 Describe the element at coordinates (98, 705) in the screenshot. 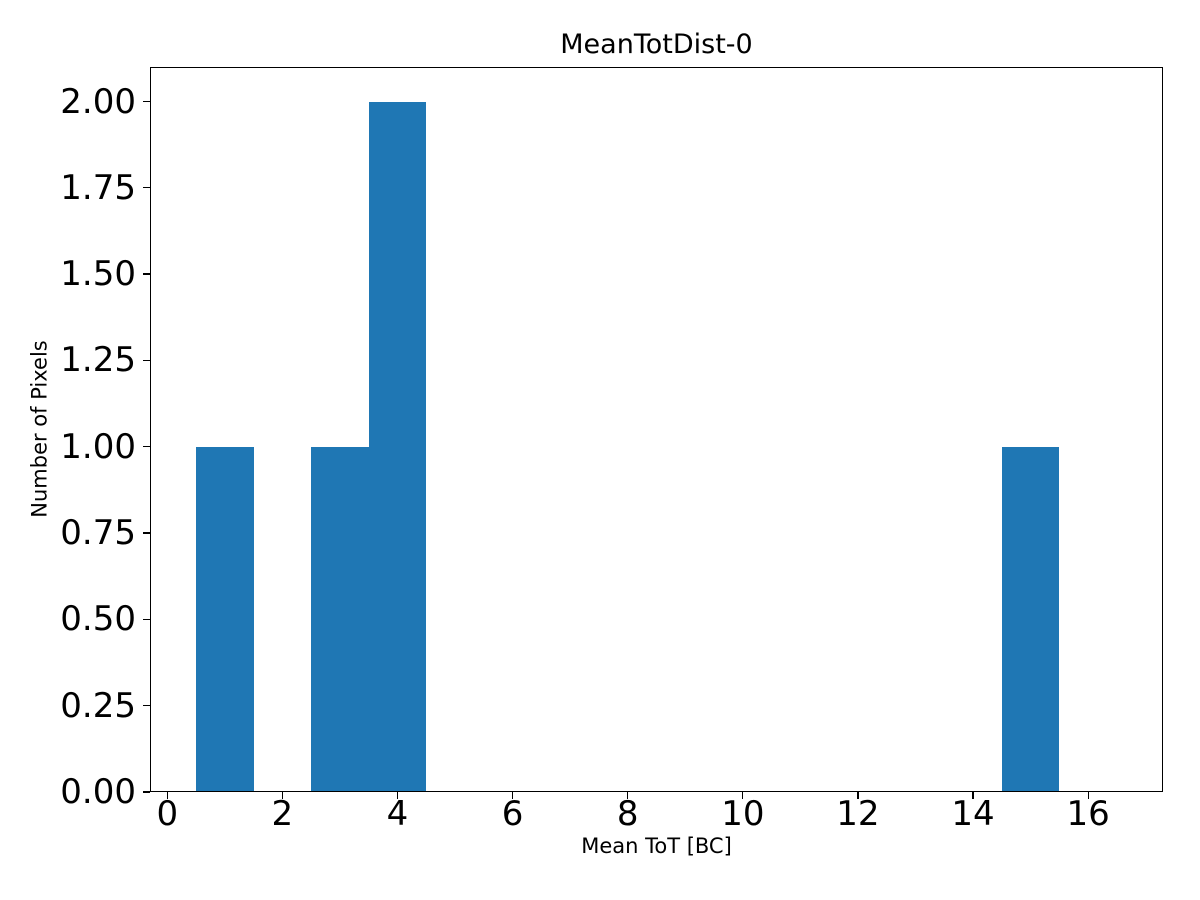

I see `y-tick-label: 0.25` at that location.